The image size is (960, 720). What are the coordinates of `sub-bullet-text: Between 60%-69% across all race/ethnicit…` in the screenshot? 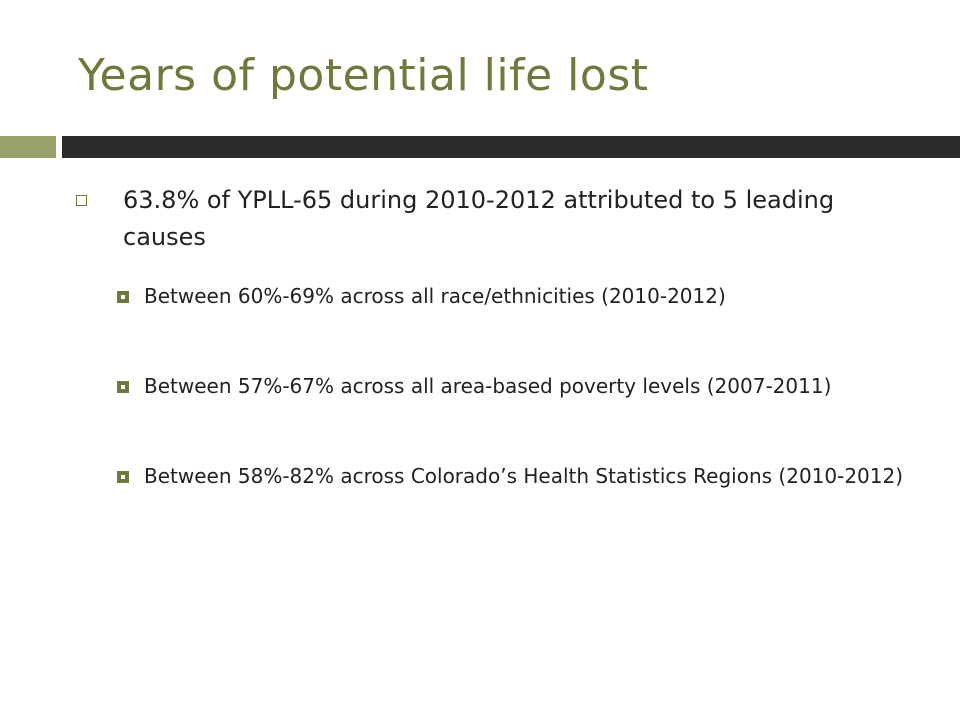 It's located at (435, 296).